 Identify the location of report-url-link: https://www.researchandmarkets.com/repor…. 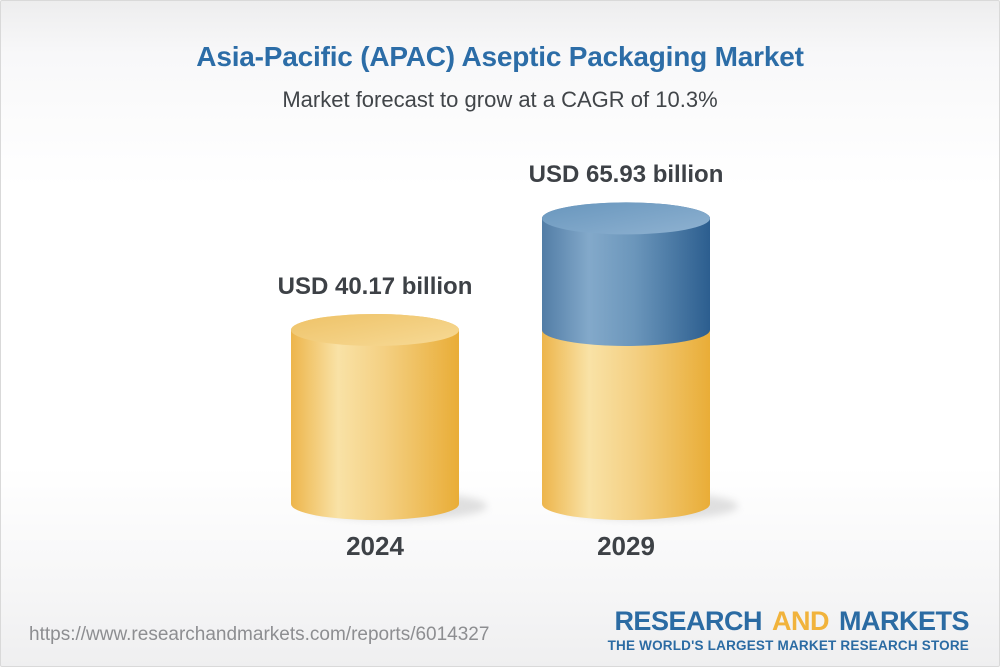
(259, 634).